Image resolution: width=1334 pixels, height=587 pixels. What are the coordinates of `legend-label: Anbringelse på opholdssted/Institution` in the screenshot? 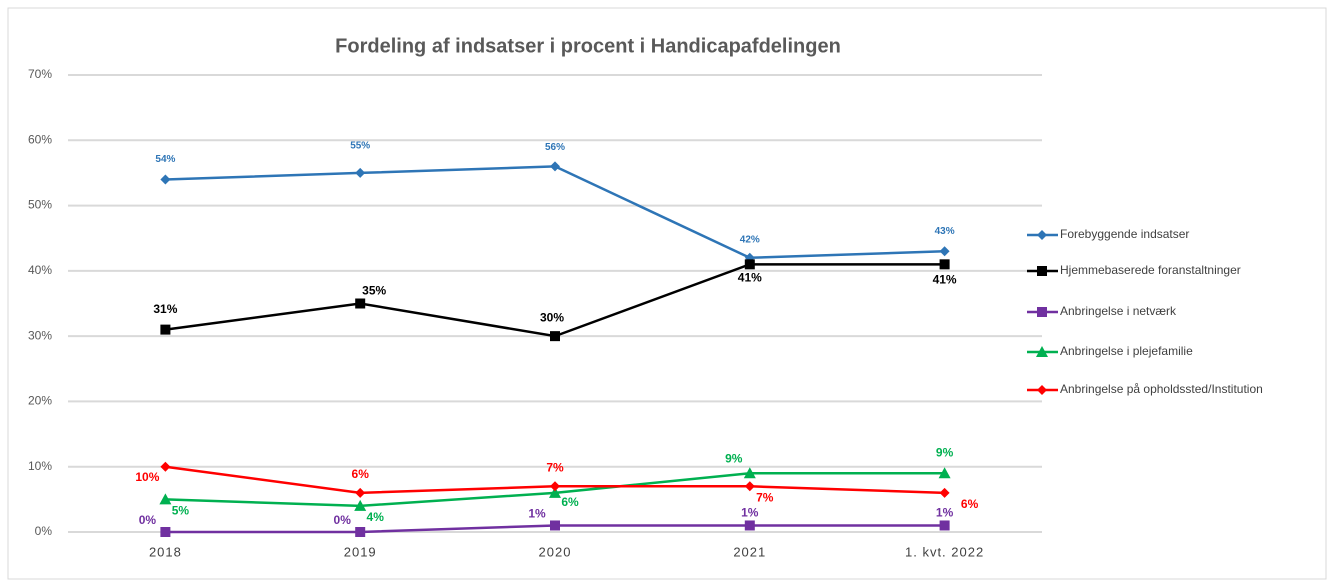 It's located at (1161, 389).